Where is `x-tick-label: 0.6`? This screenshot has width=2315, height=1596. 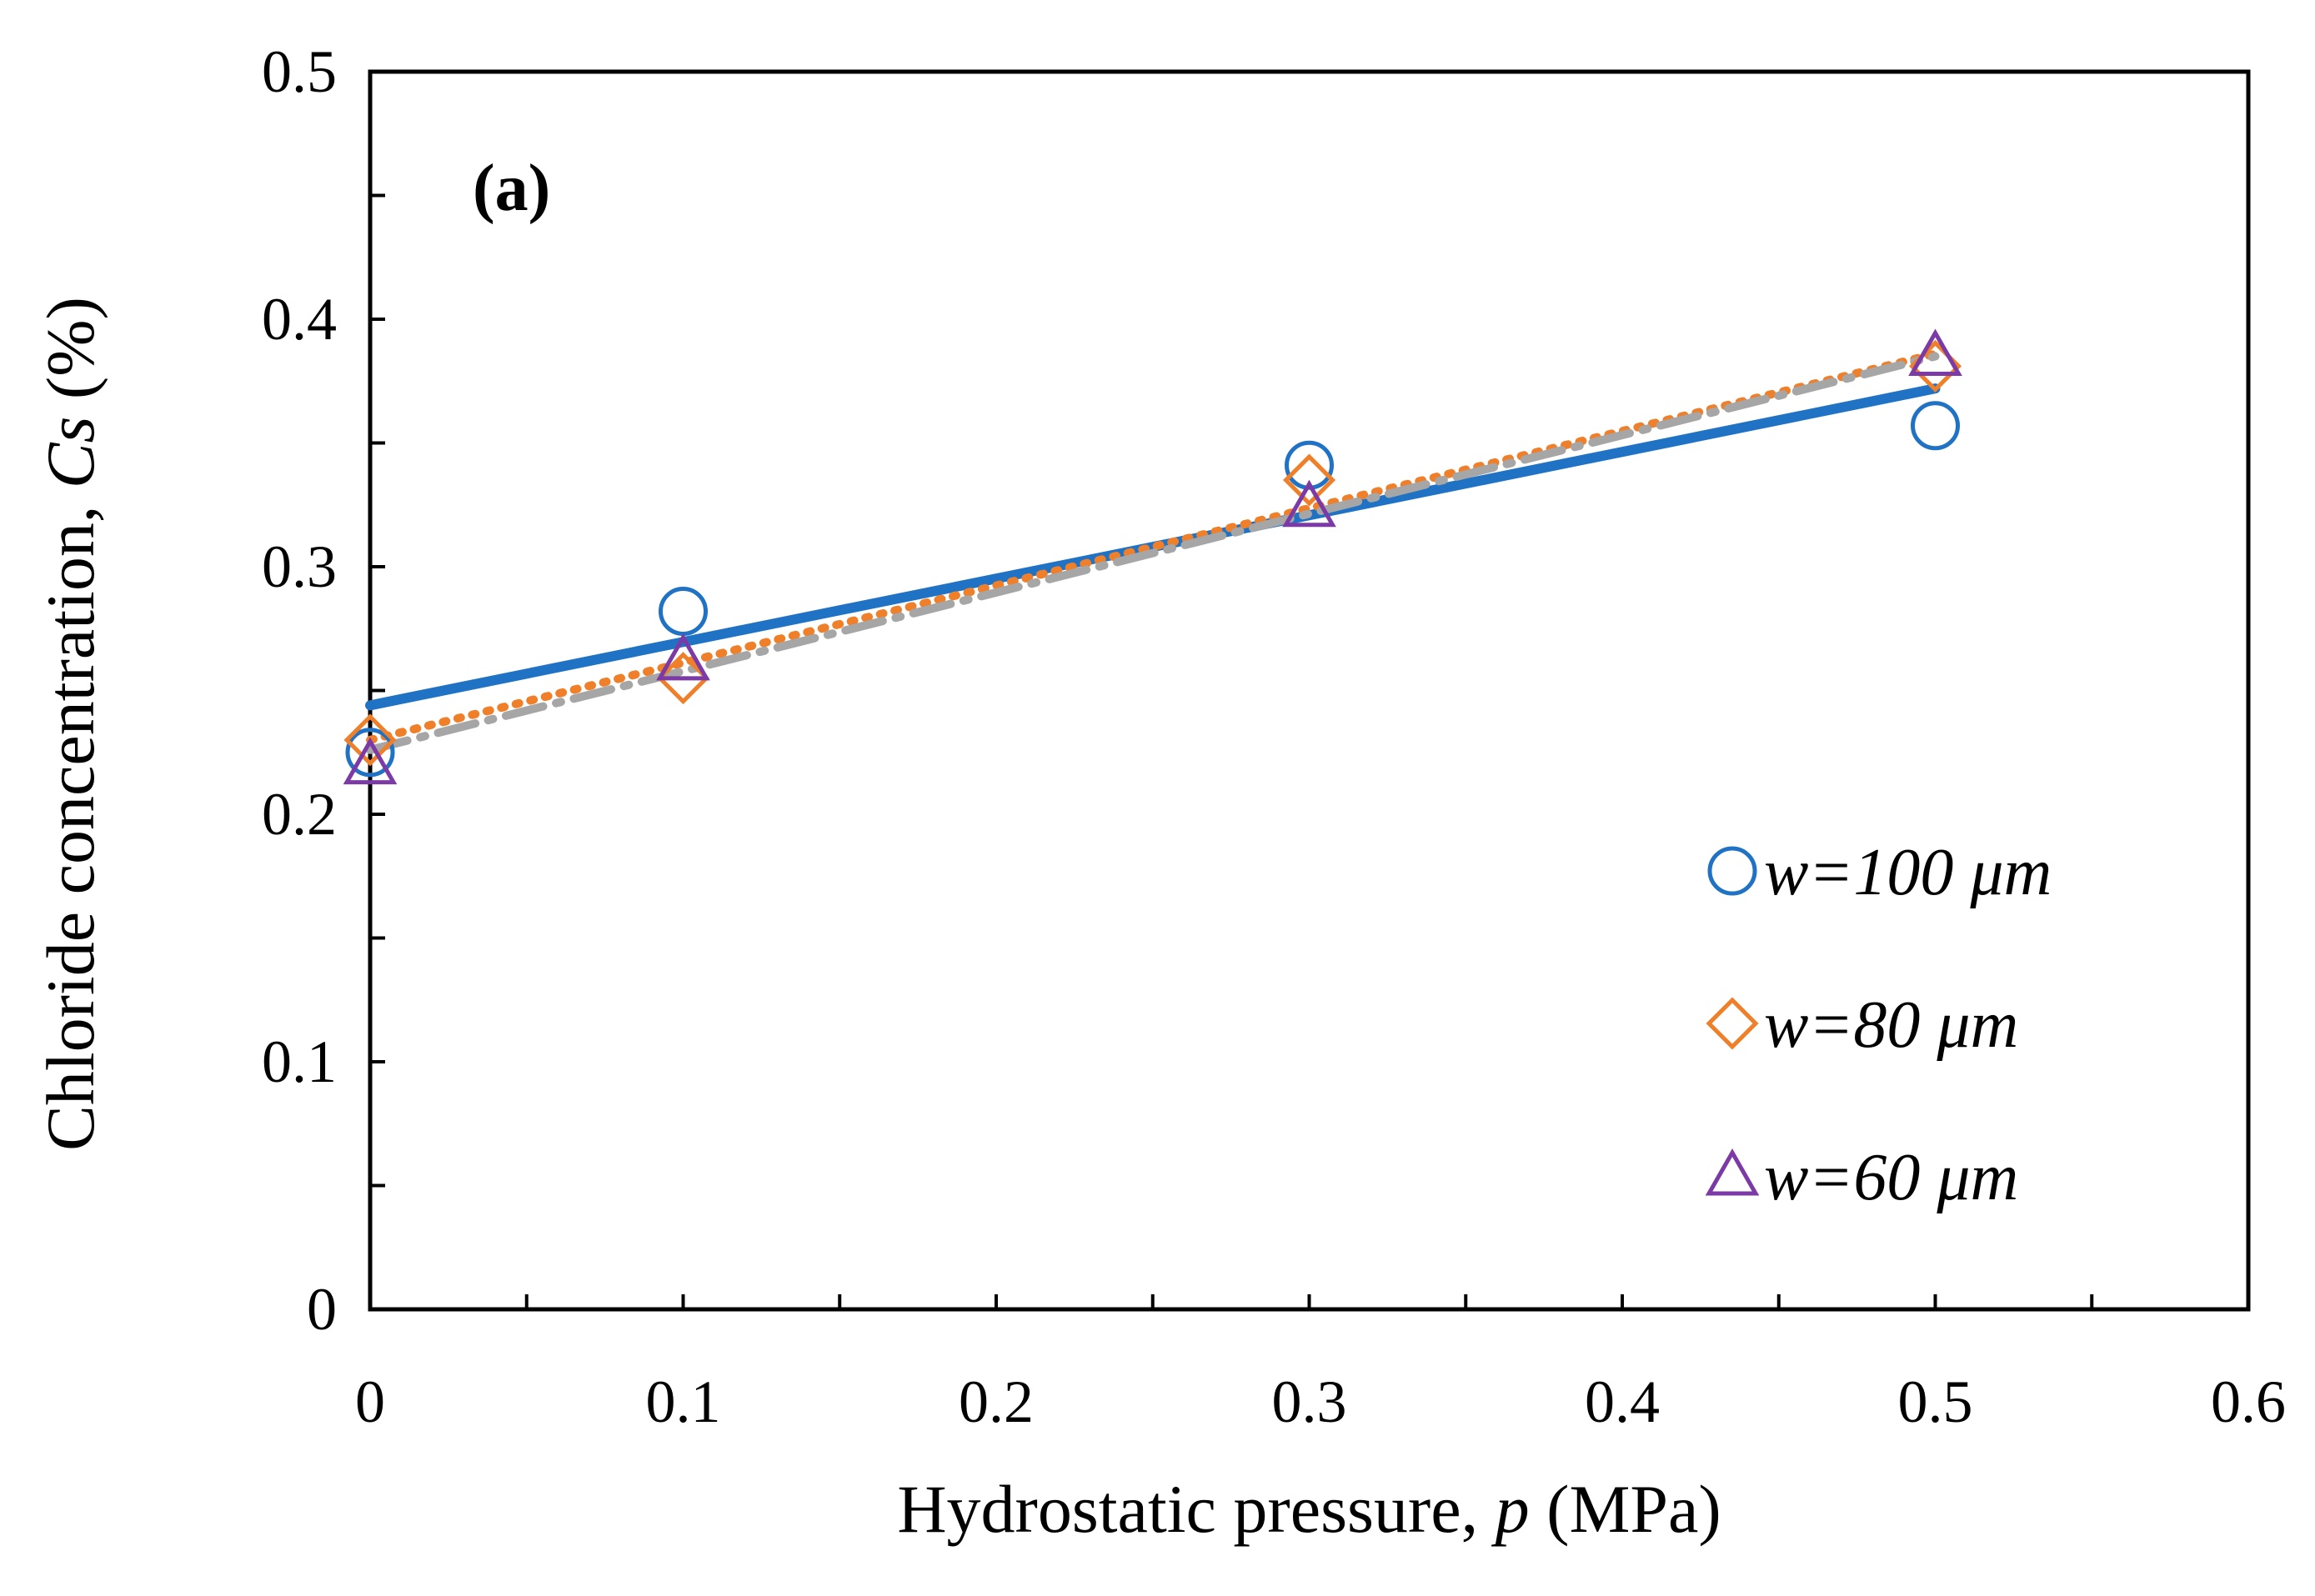
x-tick-label: 0.6 is located at coordinates (2248, 1401).